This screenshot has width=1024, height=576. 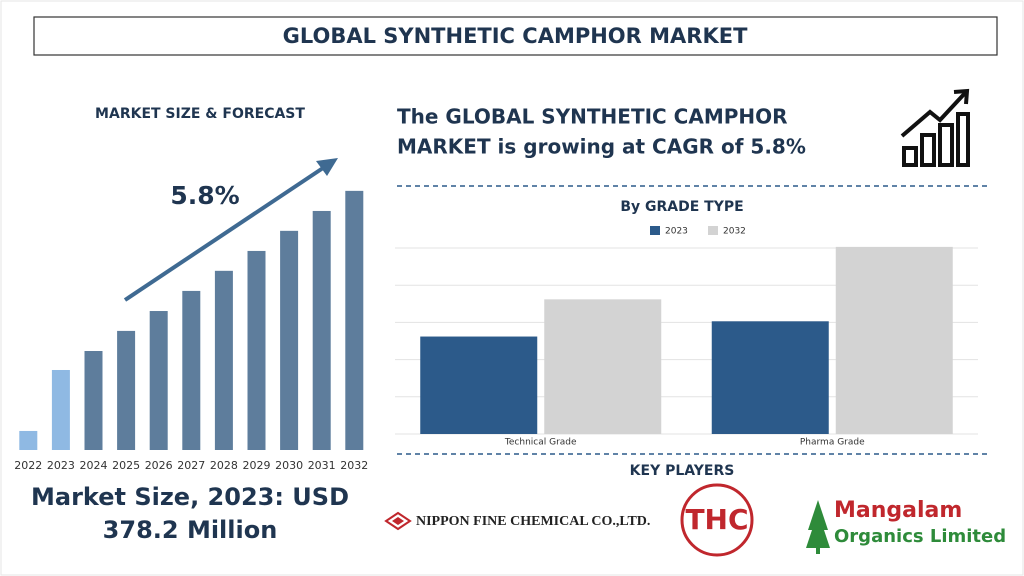 I want to click on x-tick-label: 2032, so click(x=354, y=465).